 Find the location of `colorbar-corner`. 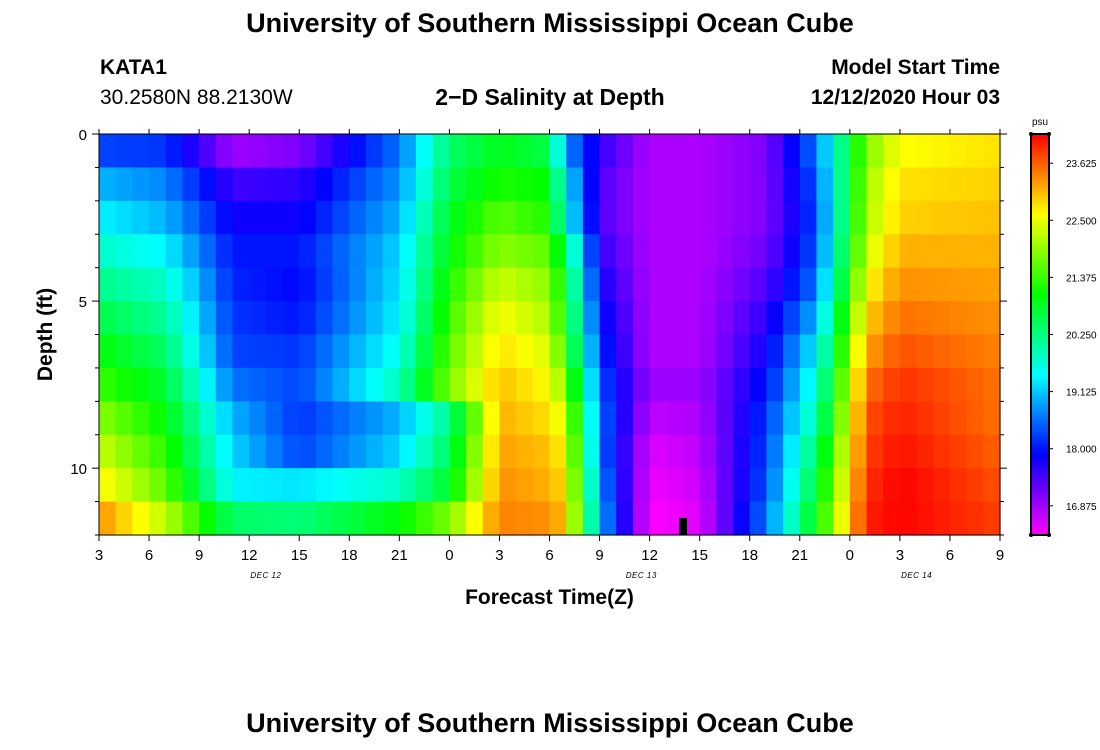

colorbar-corner is located at coordinates (1049, 134).